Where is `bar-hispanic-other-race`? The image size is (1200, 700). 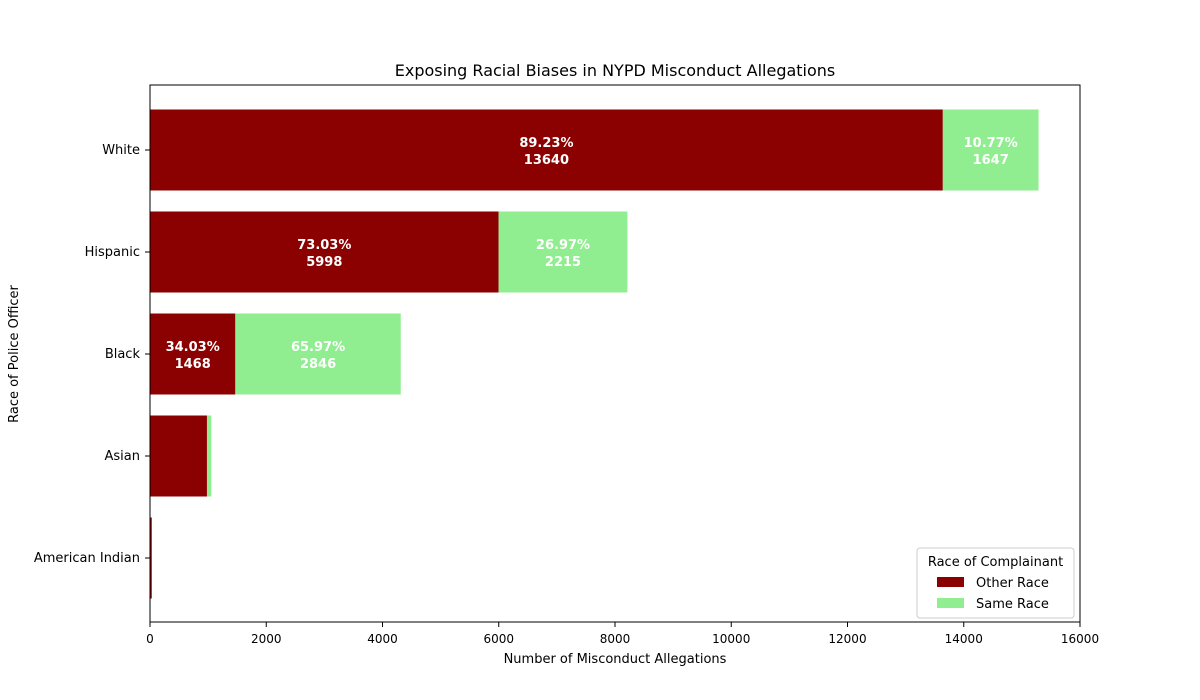 bar-hispanic-other-race is located at coordinates (324, 252).